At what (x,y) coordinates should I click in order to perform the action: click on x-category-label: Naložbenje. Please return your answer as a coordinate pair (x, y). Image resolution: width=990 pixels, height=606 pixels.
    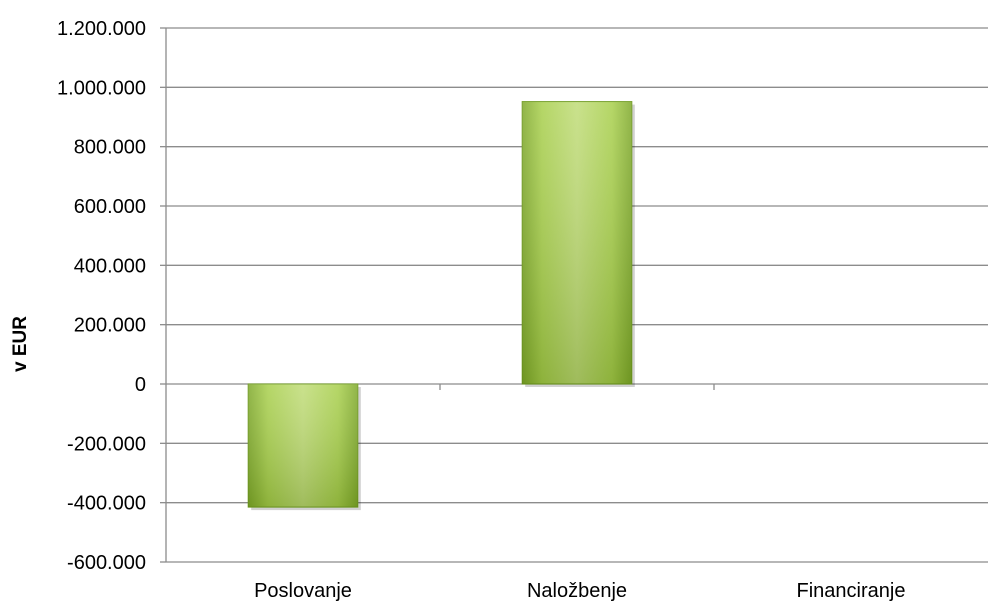
    Looking at the image, I should click on (577, 591).